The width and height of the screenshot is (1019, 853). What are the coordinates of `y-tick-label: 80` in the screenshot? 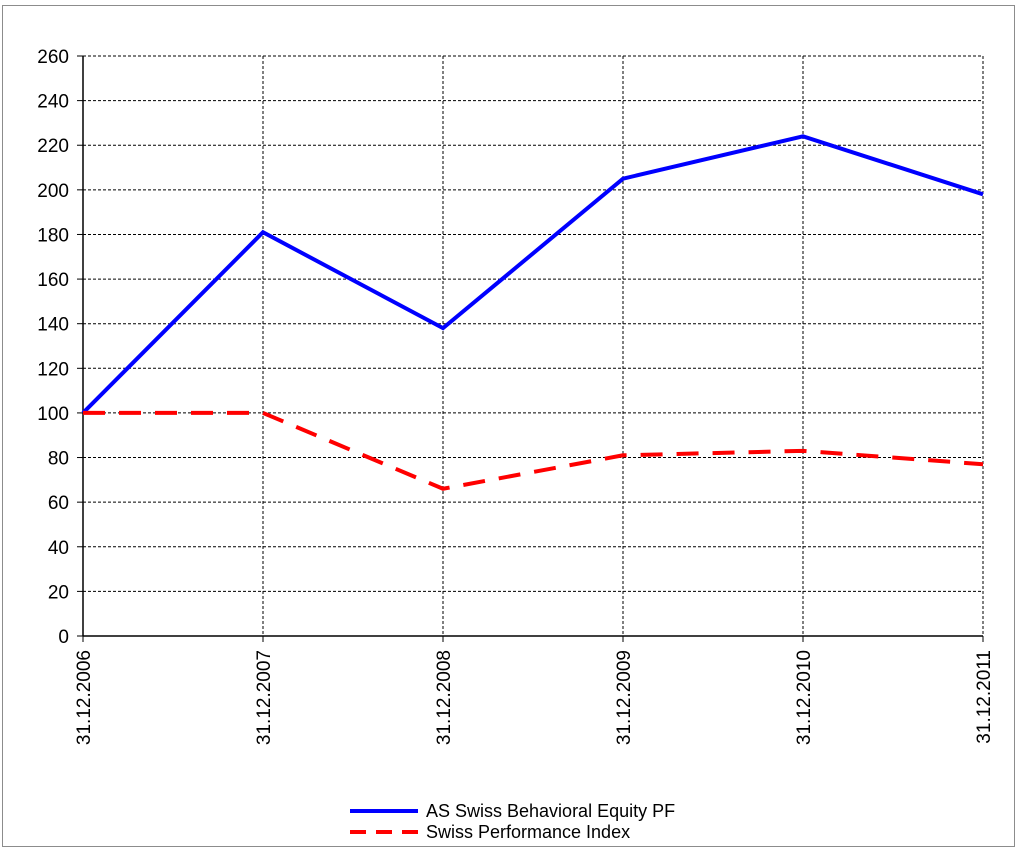 It's located at (58, 459).